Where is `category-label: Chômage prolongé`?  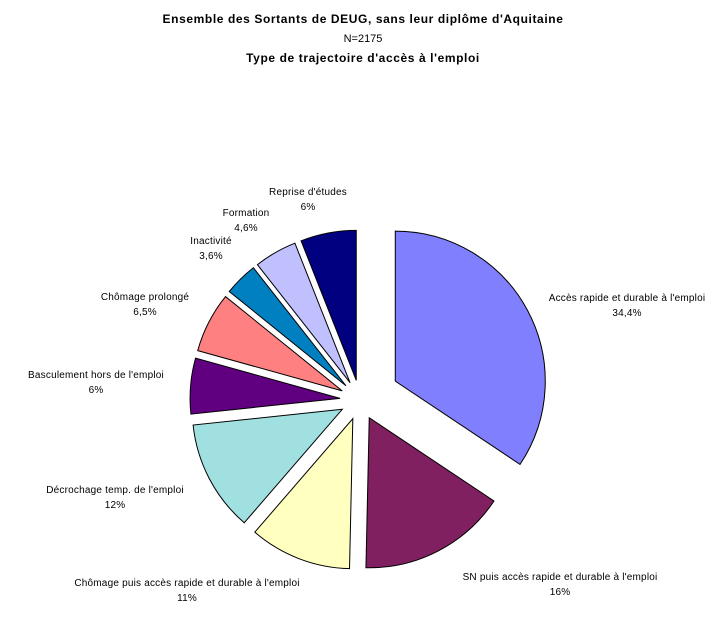
category-label: Chômage prolongé is located at coordinates (145, 297).